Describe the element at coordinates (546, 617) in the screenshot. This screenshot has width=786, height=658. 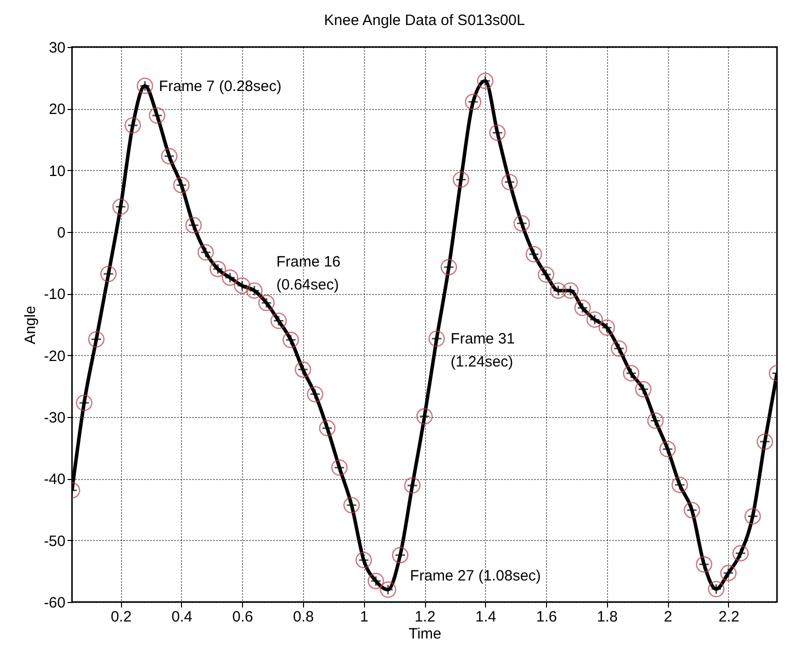
I see `x-tick-label: 1.6` at that location.